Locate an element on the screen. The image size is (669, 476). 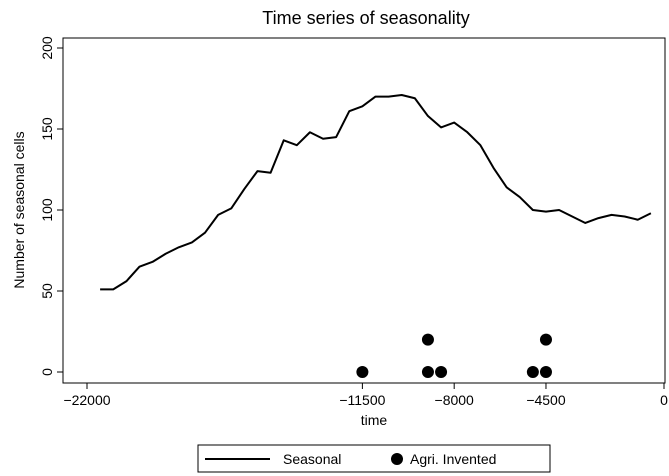
x-tick-label: −8000 is located at coordinates (455, 400).